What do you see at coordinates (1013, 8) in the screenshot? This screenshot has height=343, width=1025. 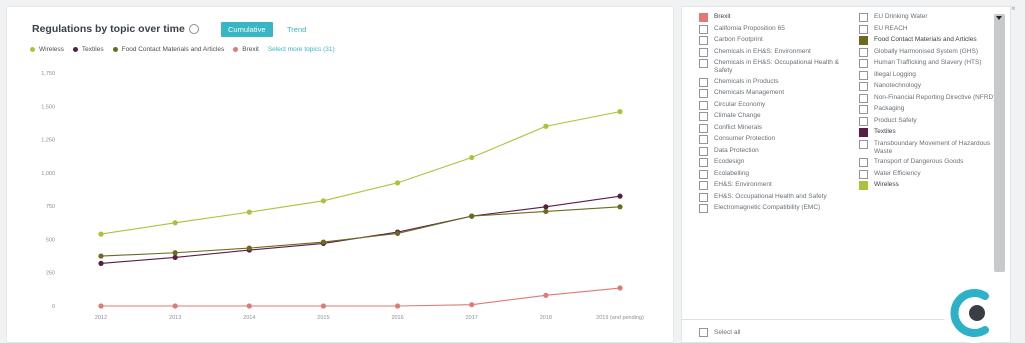 I see `close-icon: ×` at bounding box center [1013, 8].